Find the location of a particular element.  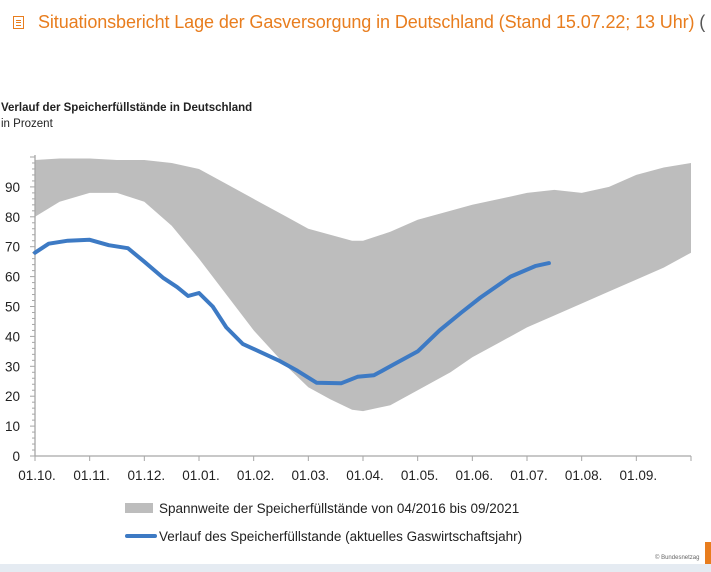

x-tick-label: 01.03. is located at coordinates (311, 475).